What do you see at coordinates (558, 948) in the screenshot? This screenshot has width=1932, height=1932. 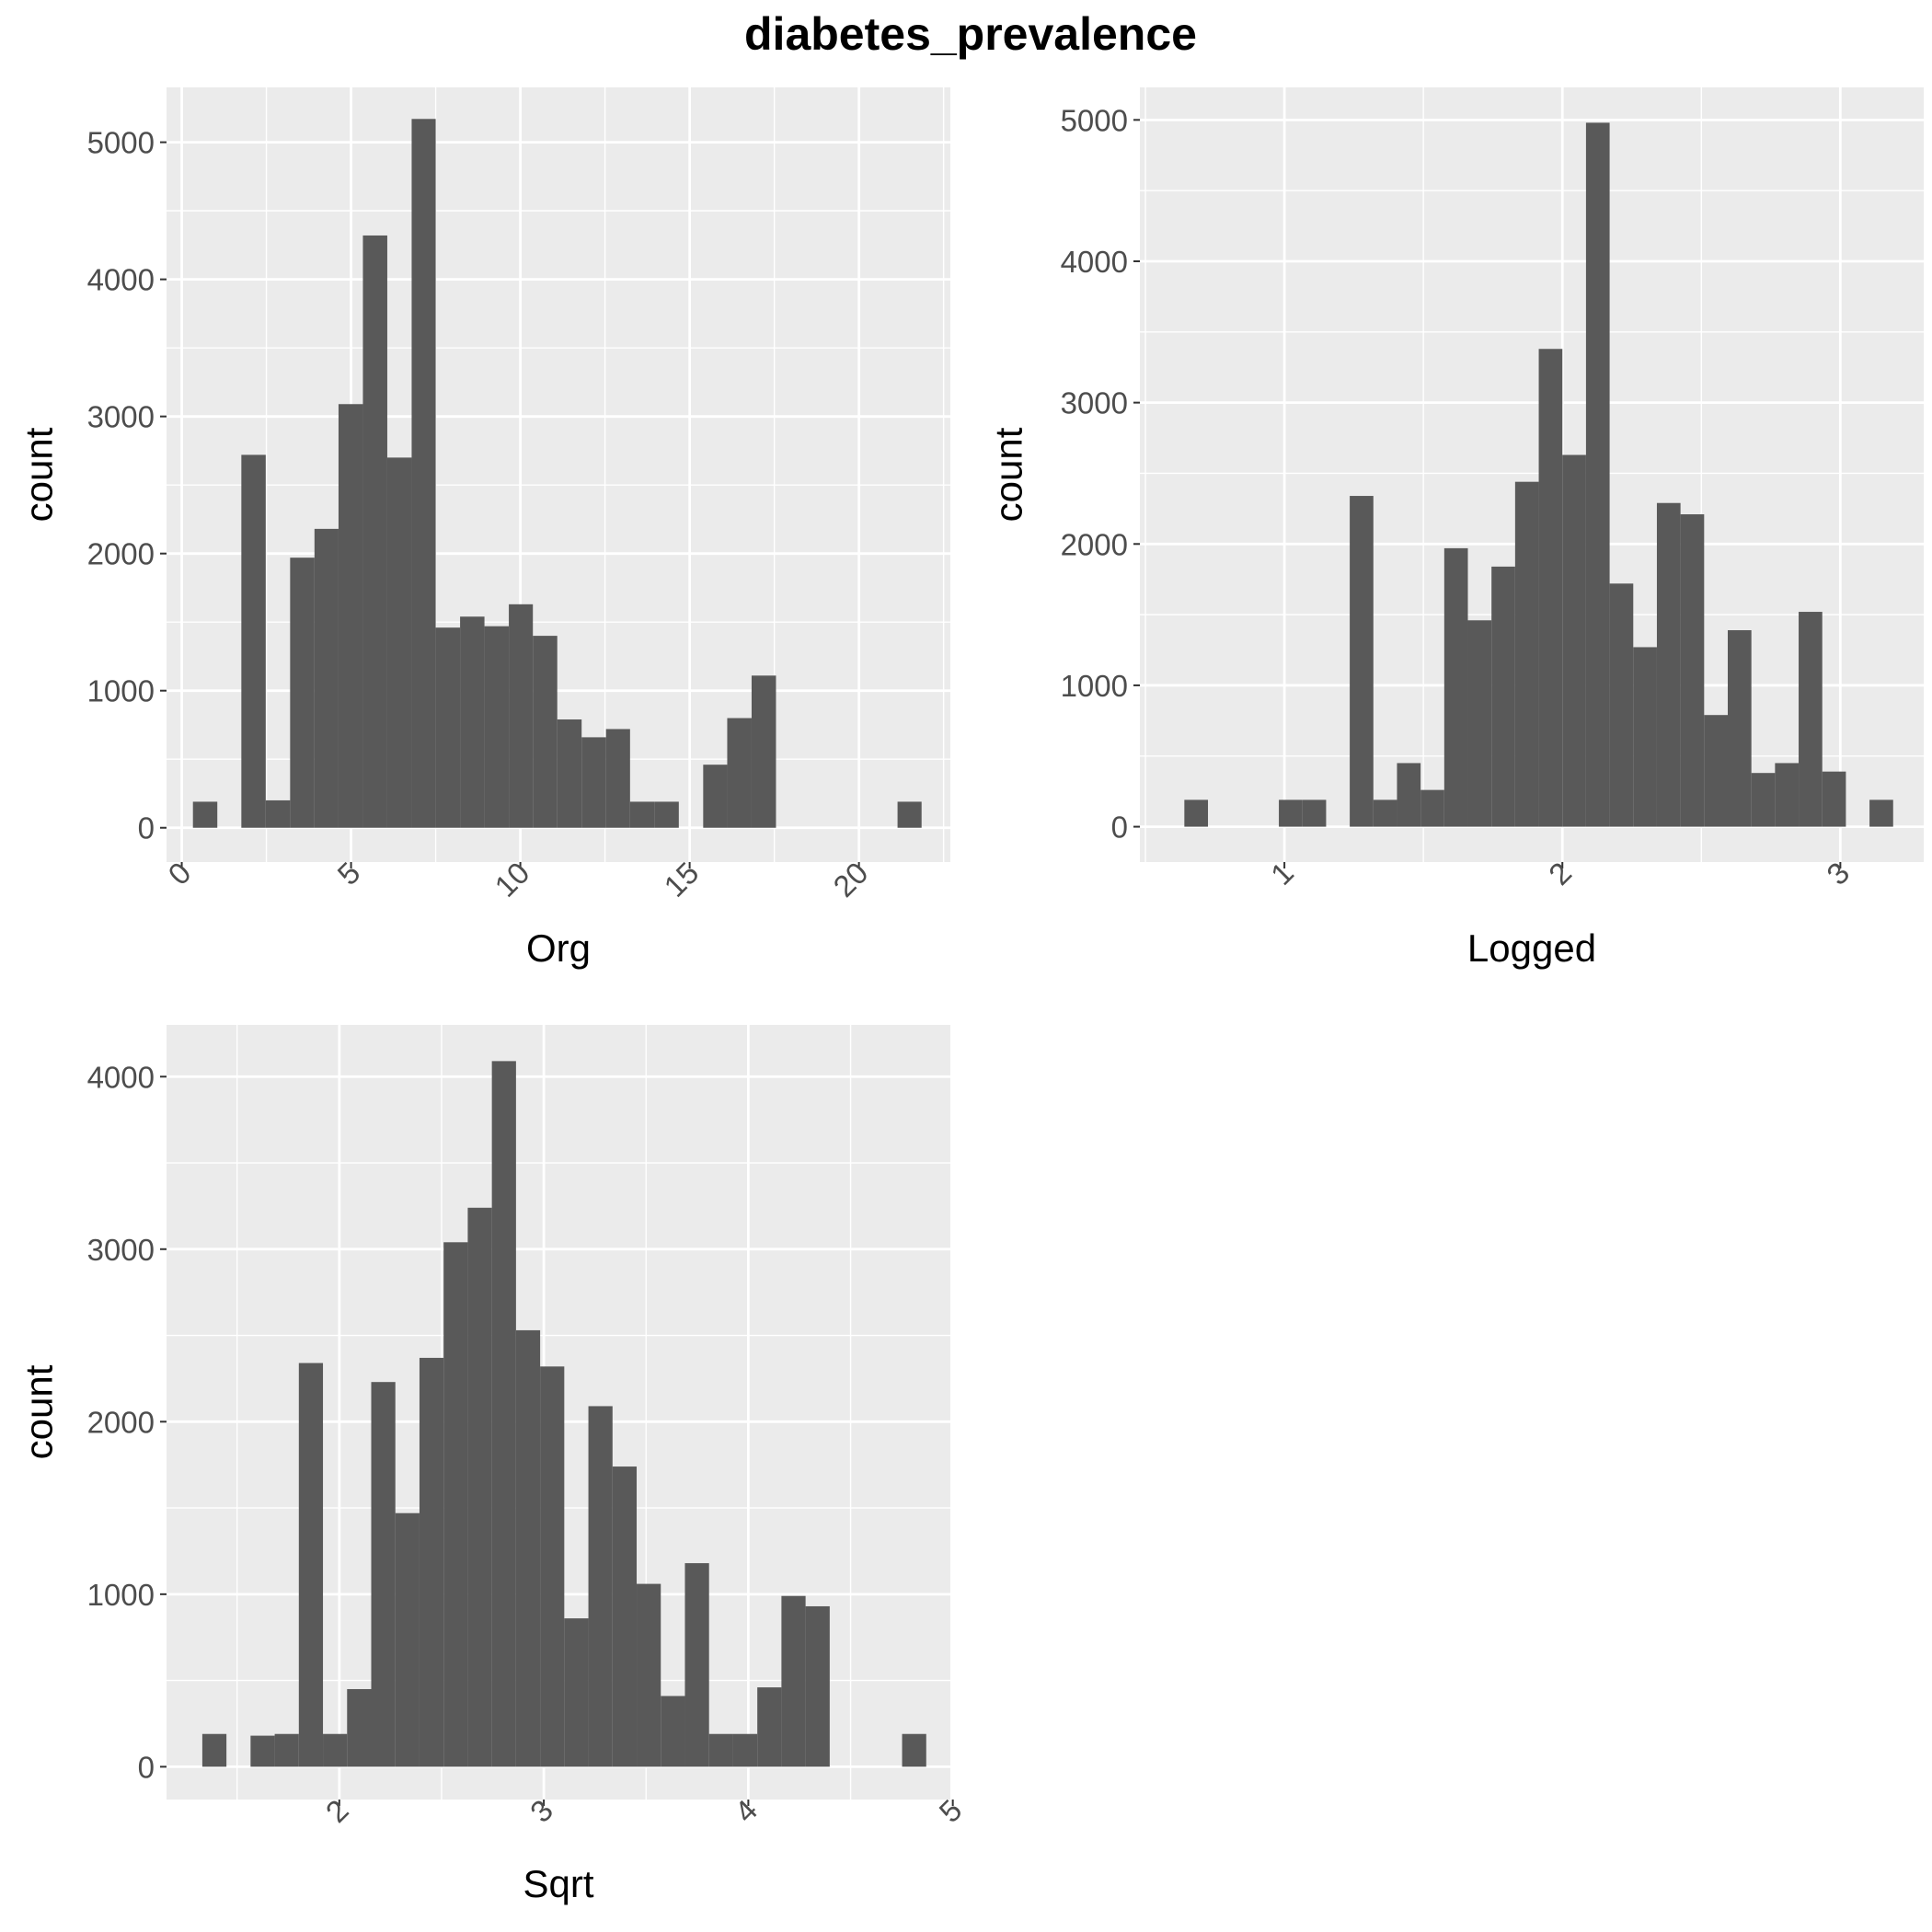 I see `x-axis-title: Org` at bounding box center [558, 948].